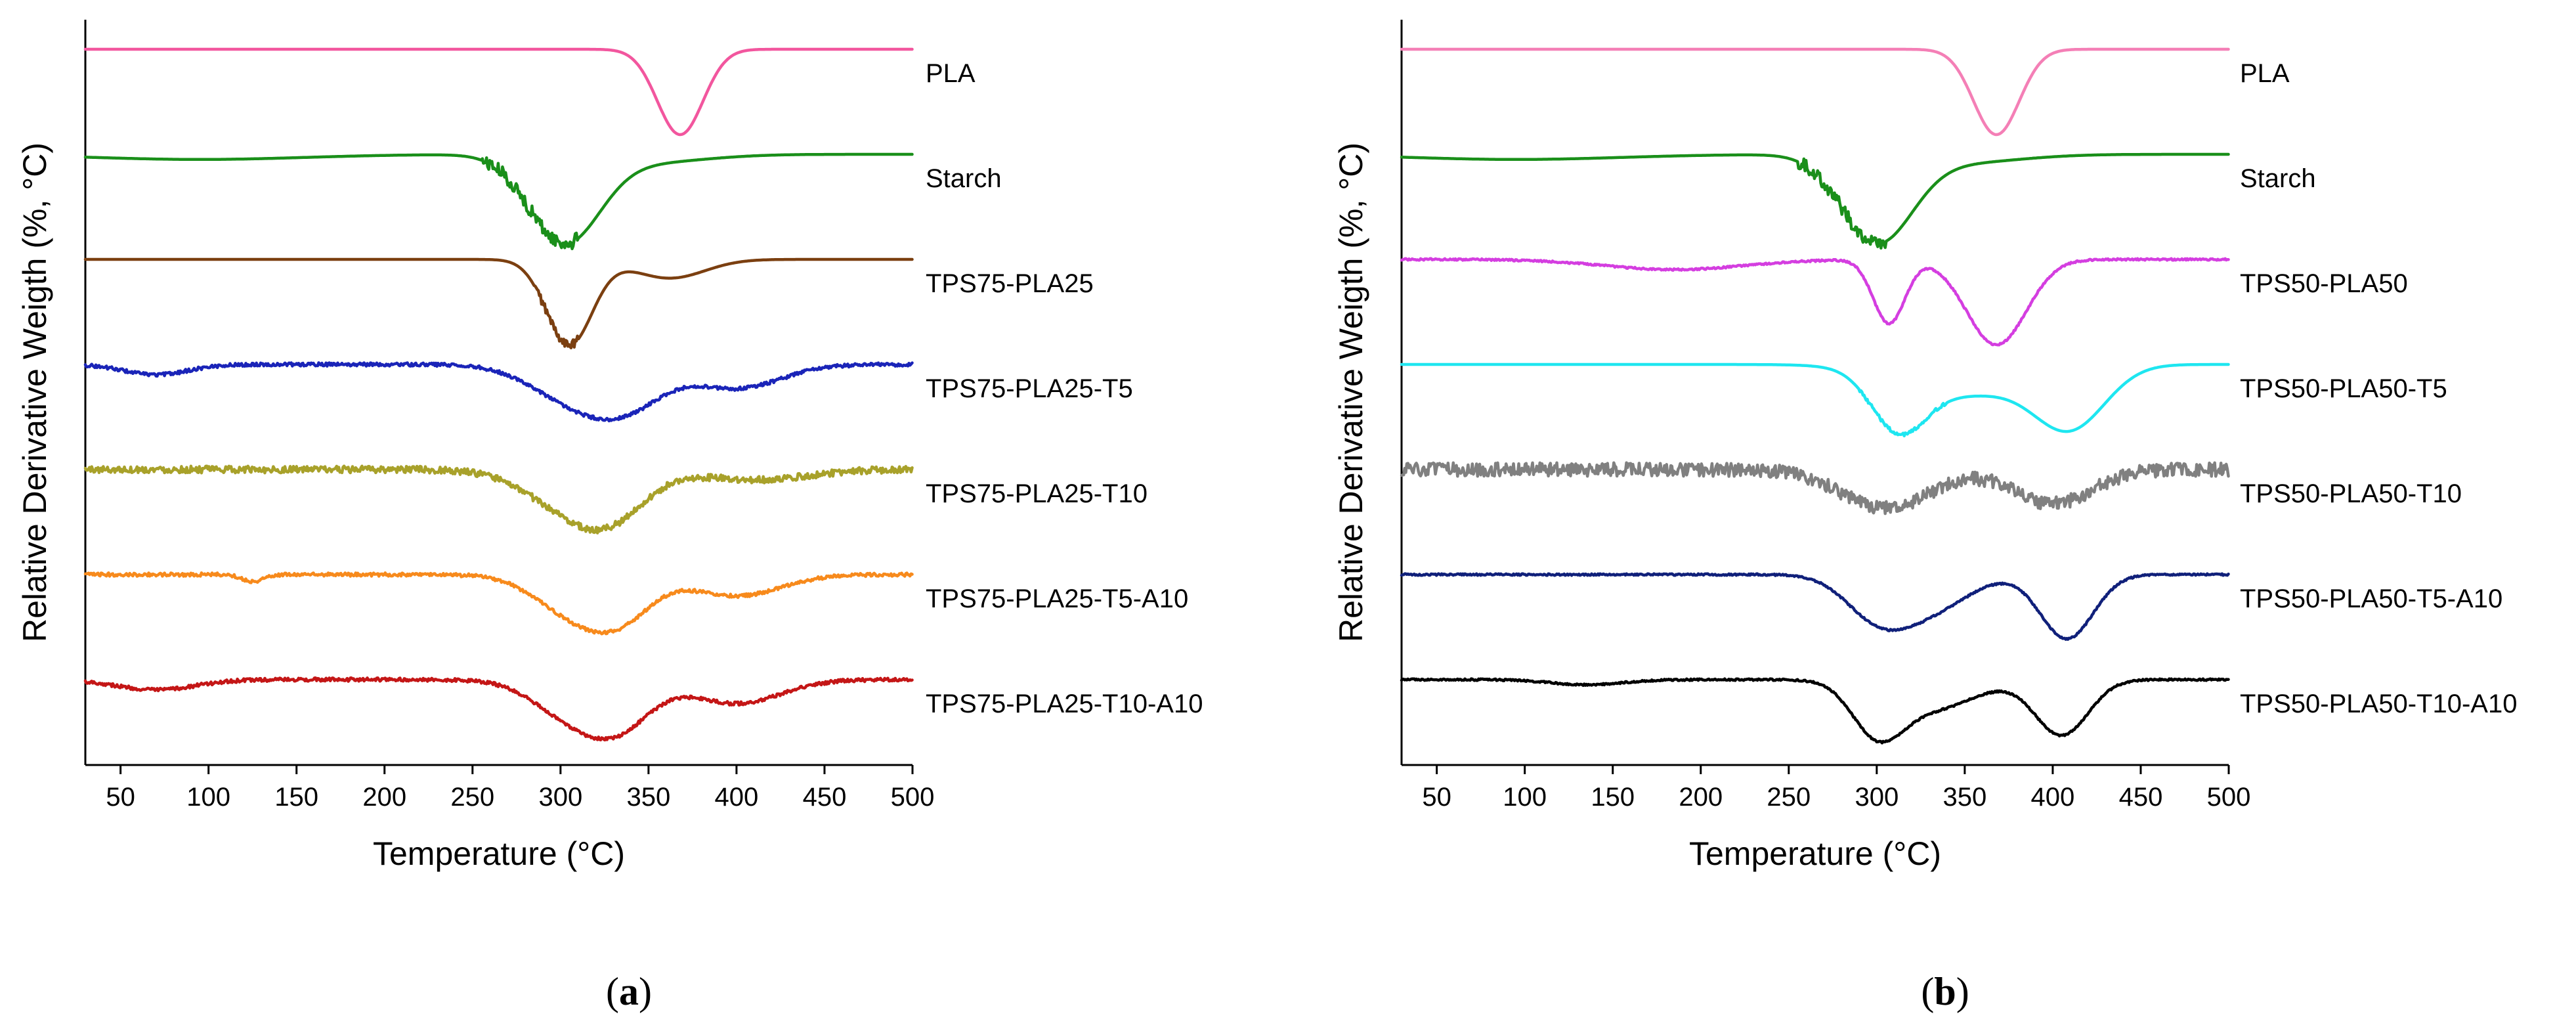 The image size is (2576, 1027). What do you see at coordinates (2324, 283) in the screenshot?
I see `legend-label-TPS50-PLA50: TPS50-PLA50` at bounding box center [2324, 283].